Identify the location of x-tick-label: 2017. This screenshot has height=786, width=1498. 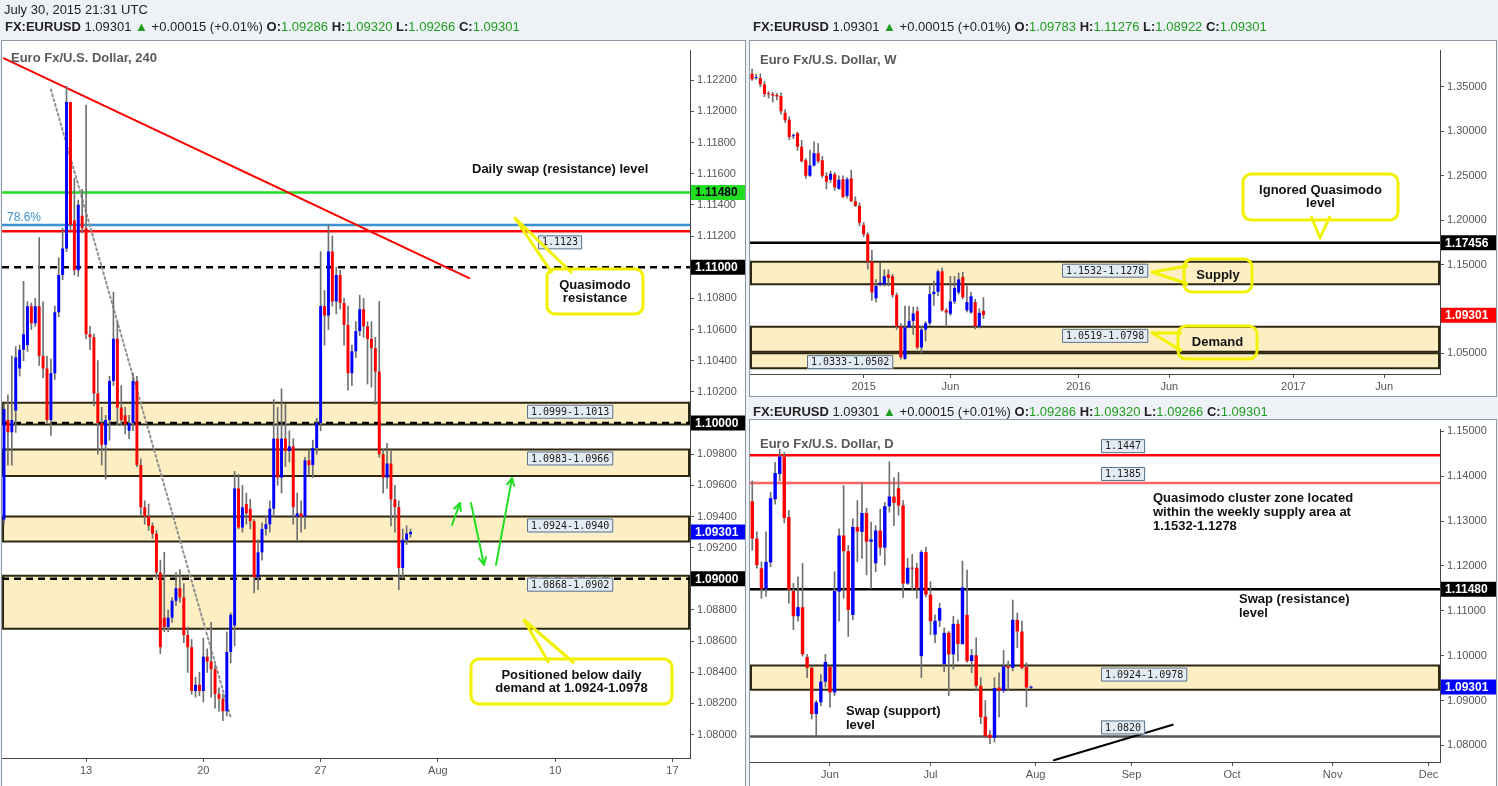
(1293, 385).